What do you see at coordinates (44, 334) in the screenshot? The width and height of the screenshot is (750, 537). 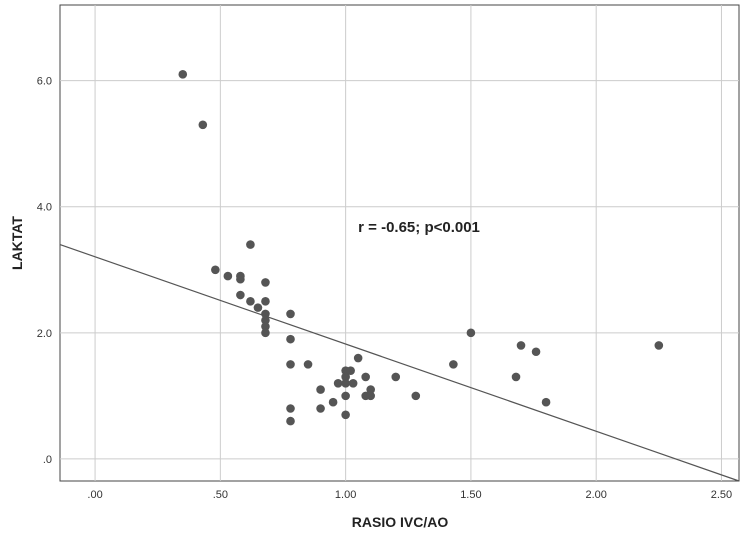 I see `y-tick-label: 2.0` at bounding box center [44, 334].